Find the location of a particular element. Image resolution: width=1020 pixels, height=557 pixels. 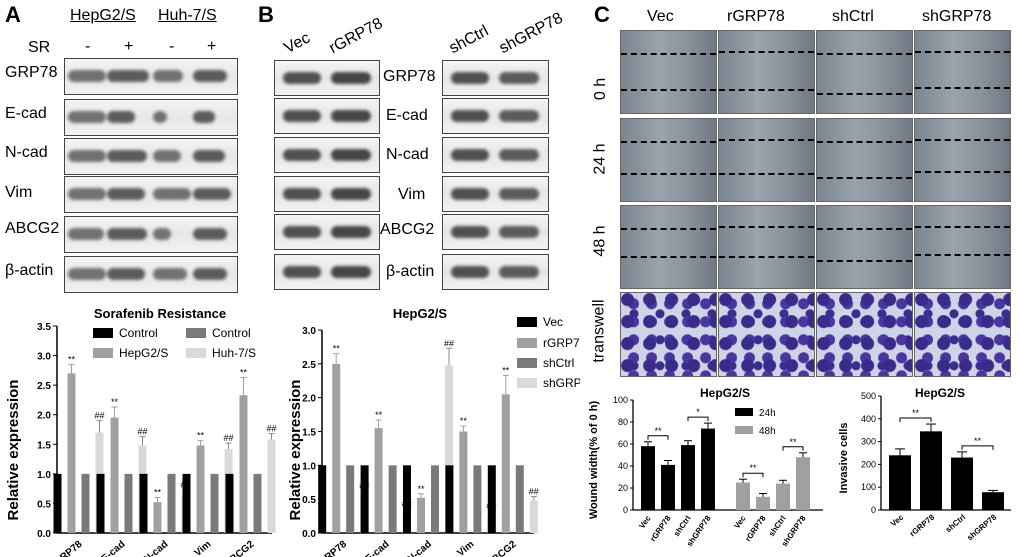

y-tick-label: 1.0 is located at coordinates (44, 475).